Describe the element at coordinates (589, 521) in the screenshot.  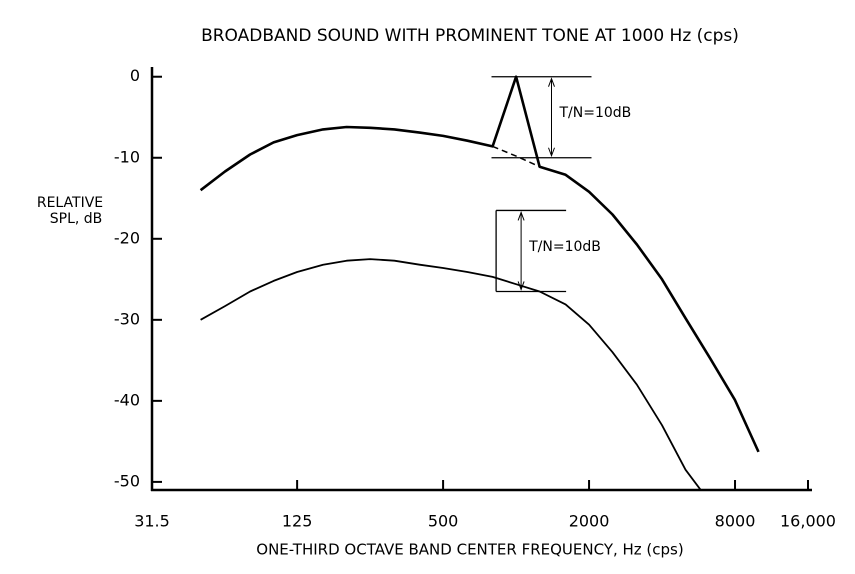
I see `x-tick-label: 2000` at that location.